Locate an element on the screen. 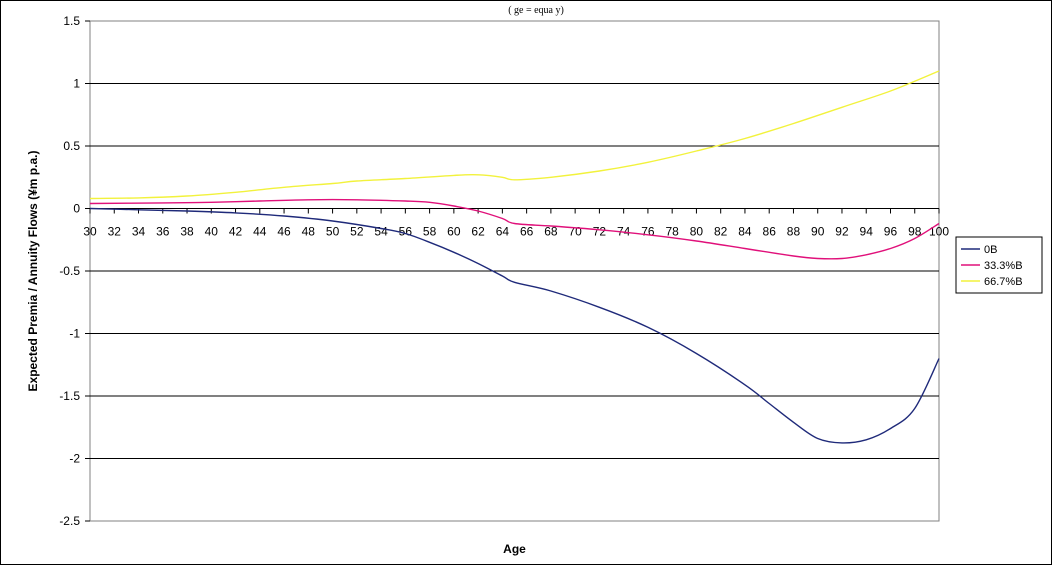  legend-label-2: 66.7%B is located at coordinates (1003, 282).